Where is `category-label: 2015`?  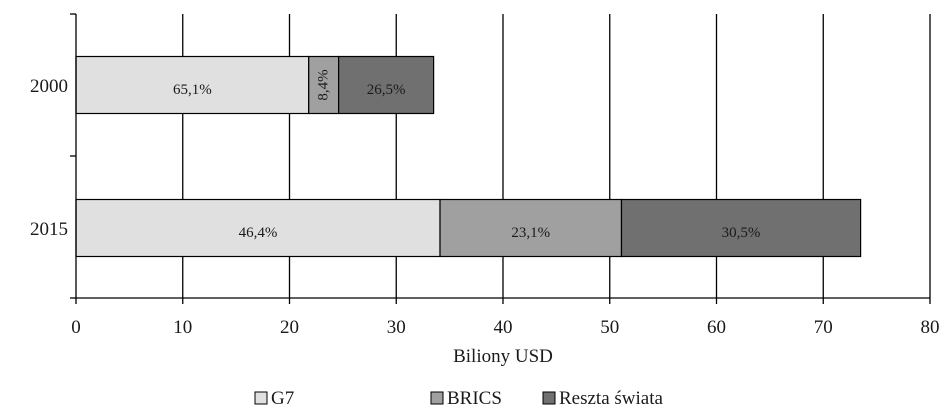 category-label: 2015 is located at coordinates (49, 229).